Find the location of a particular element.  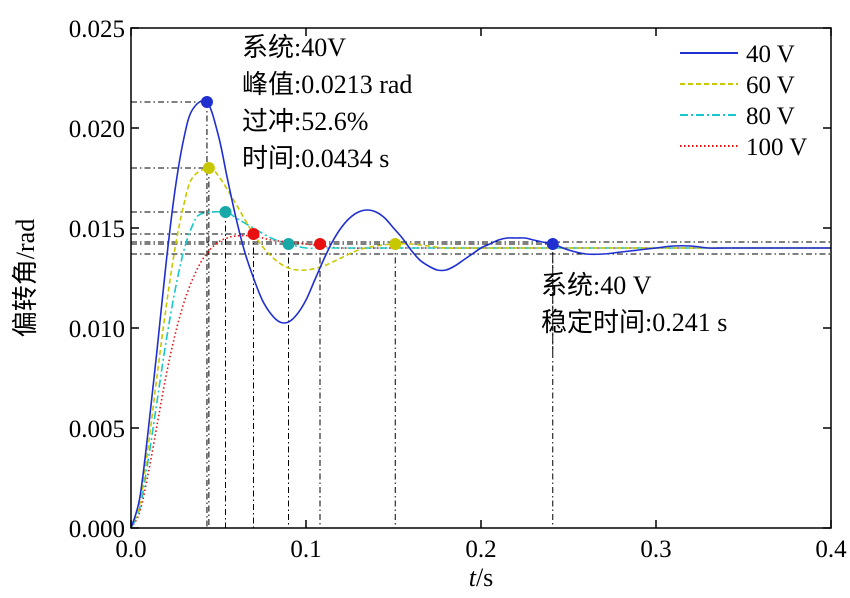

legend: 40 V 60 V 80 V 100 V is located at coordinates (743, 101).